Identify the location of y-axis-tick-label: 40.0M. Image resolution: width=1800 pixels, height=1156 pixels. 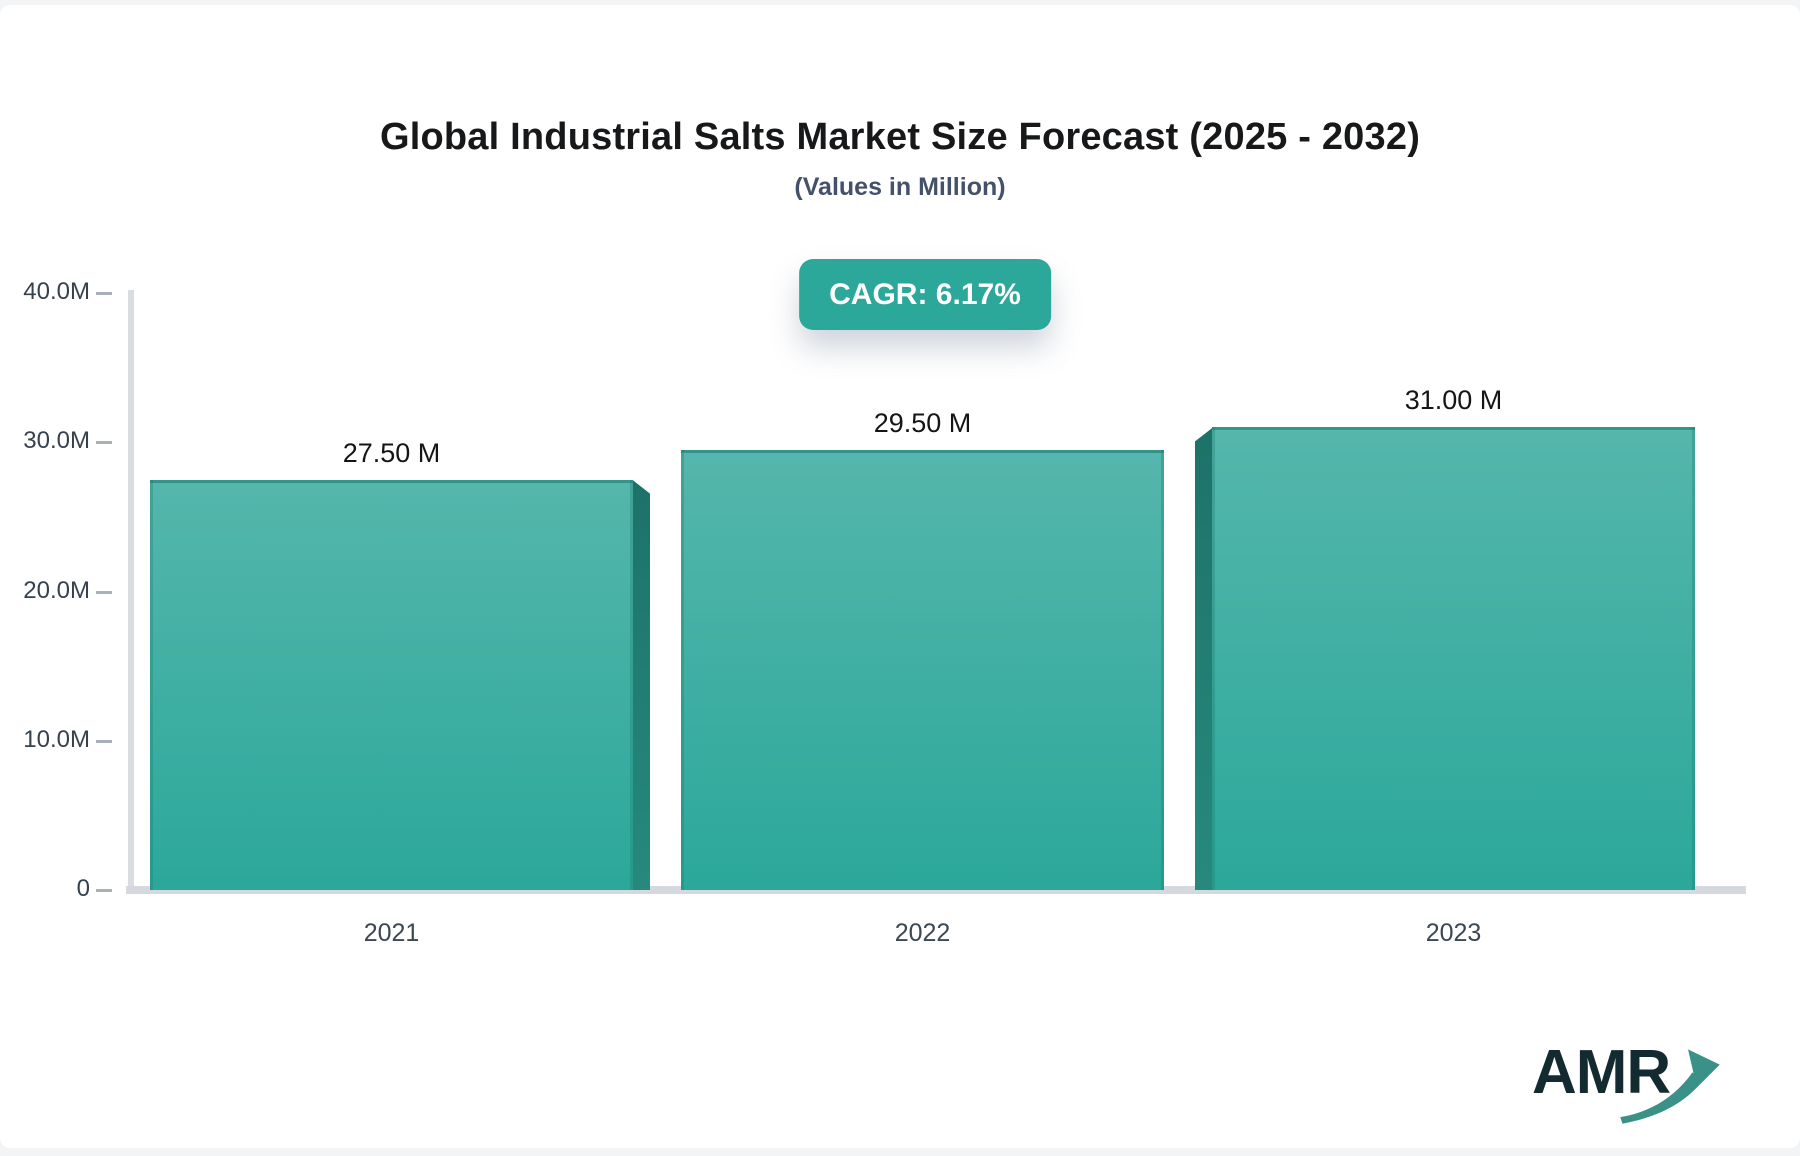
(56, 291).